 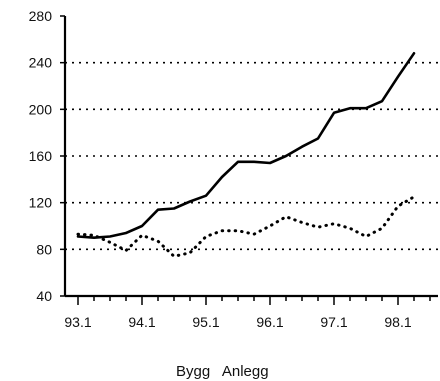 What do you see at coordinates (333, 322) in the screenshot?
I see `x-tick-label: 97.1` at bounding box center [333, 322].